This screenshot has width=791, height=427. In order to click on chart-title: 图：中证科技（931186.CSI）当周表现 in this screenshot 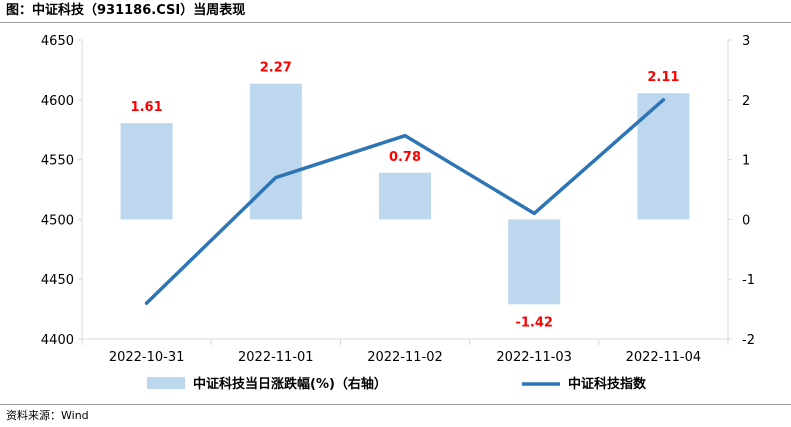, I will do `click(126, 10)`.